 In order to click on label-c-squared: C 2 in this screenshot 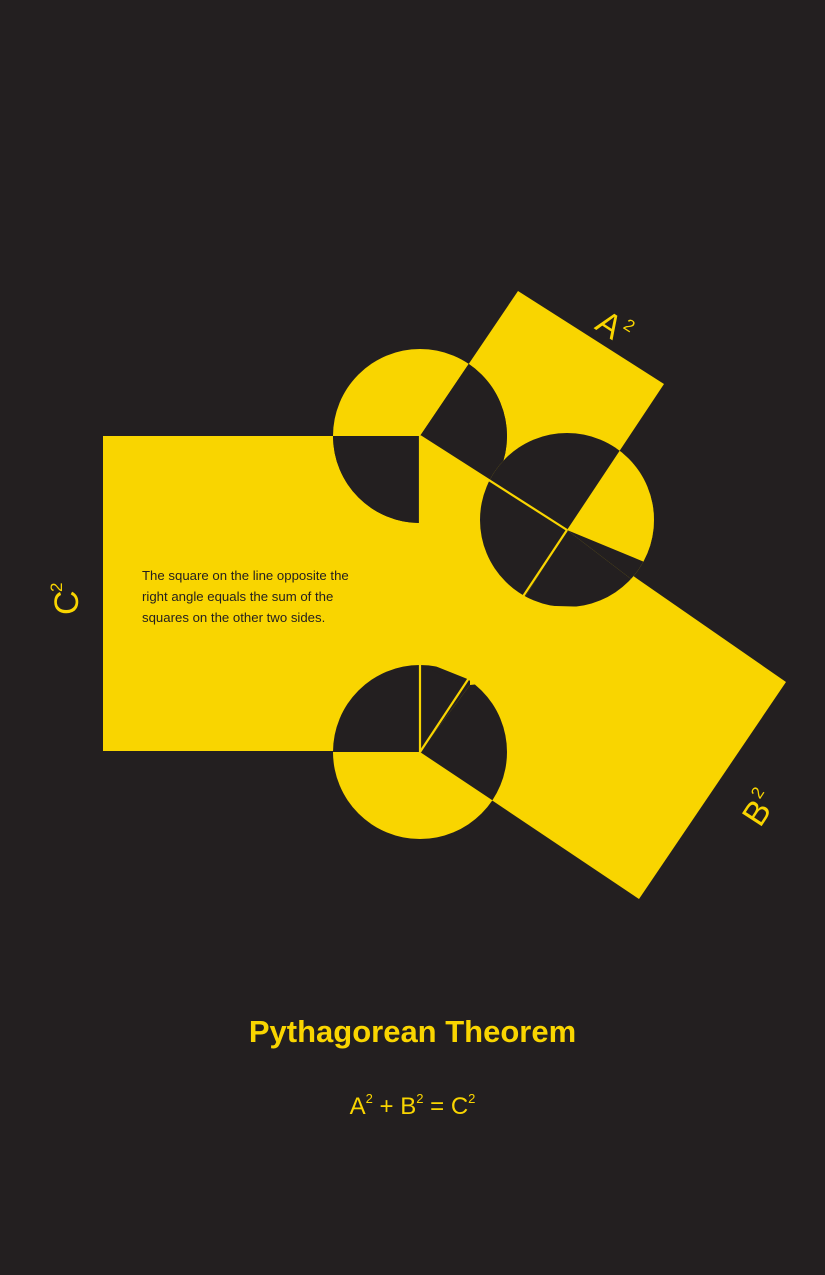, I will do `click(66, 599)`.